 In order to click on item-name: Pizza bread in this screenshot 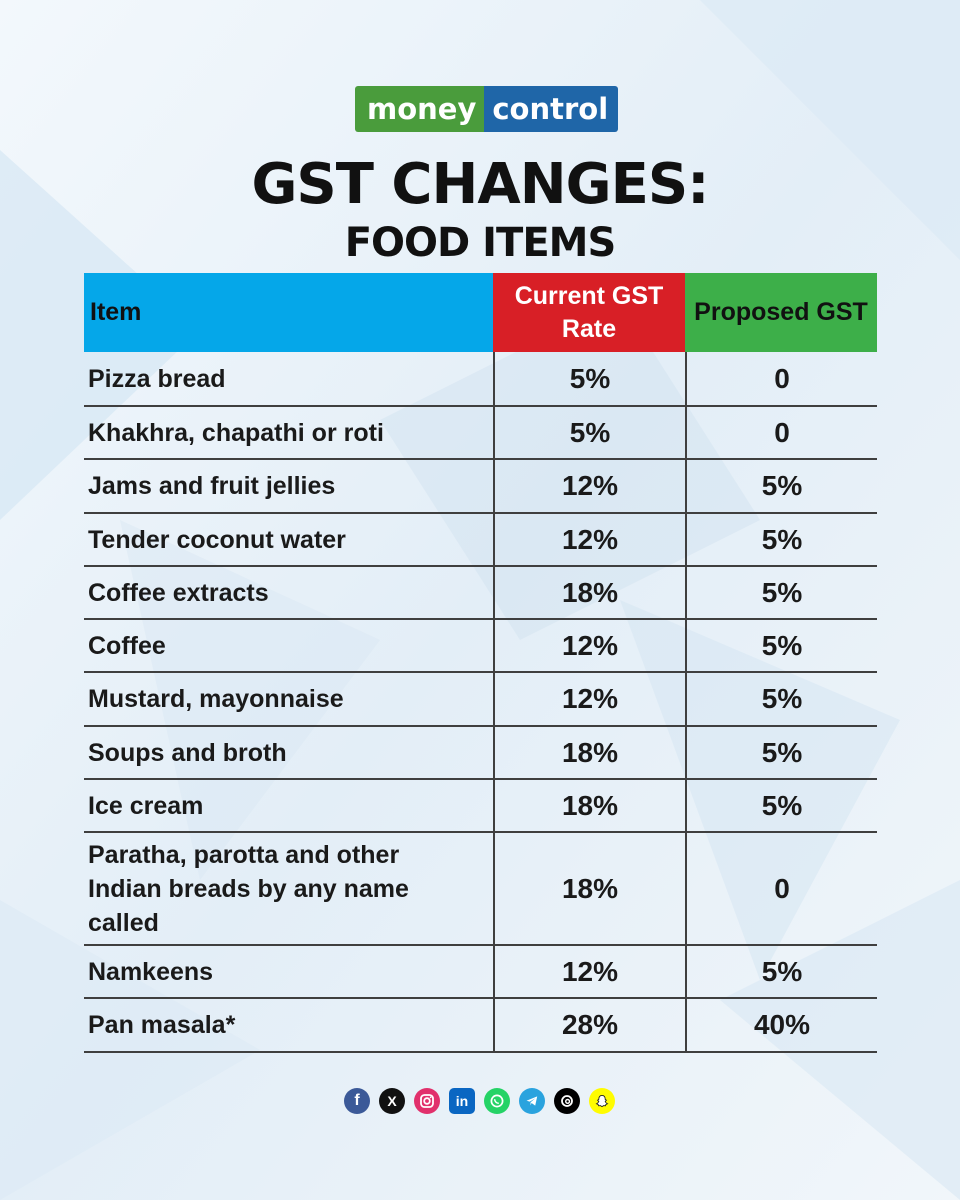, I will do `click(157, 378)`.